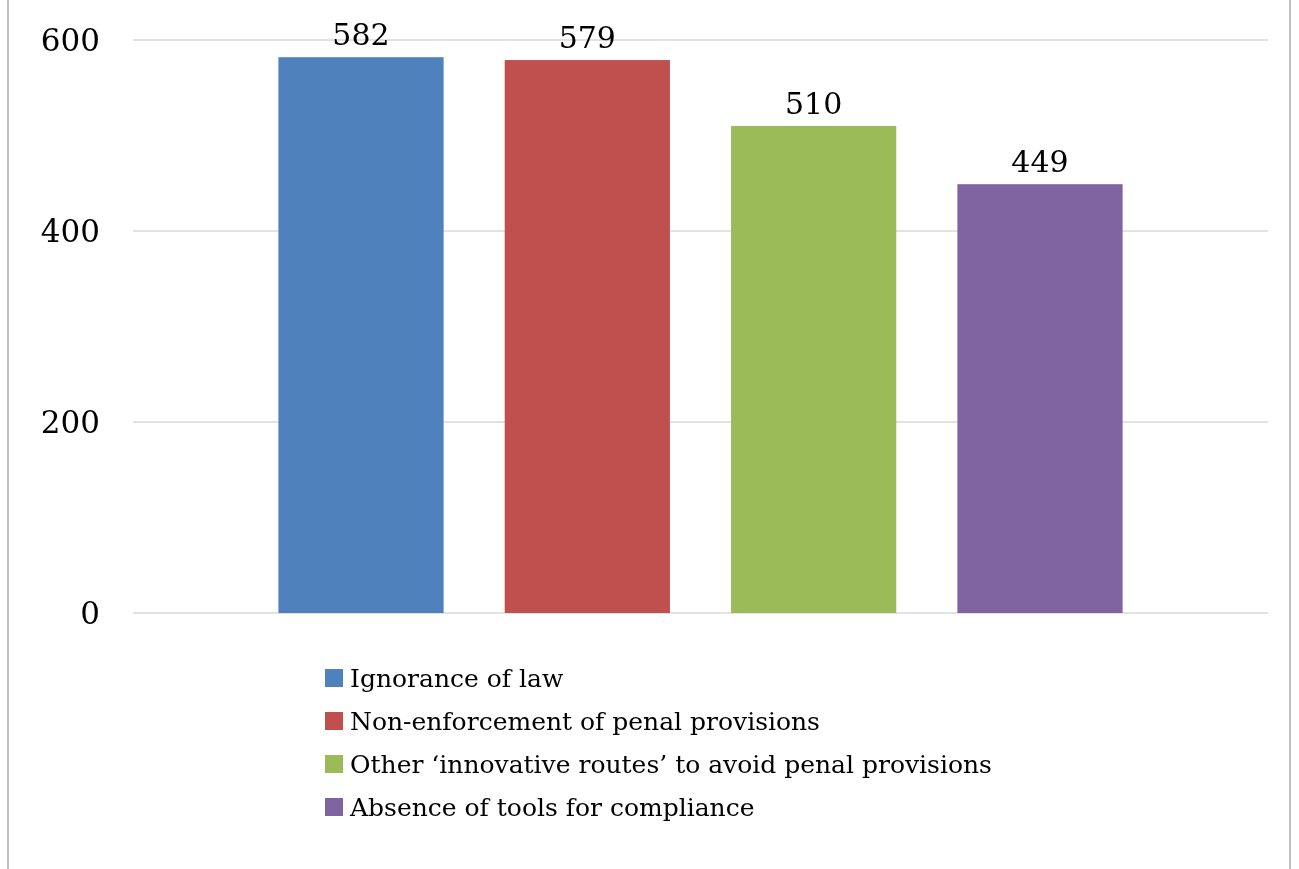 This screenshot has width=1299, height=869. I want to click on y-tick-label: 200, so click(70, 421).